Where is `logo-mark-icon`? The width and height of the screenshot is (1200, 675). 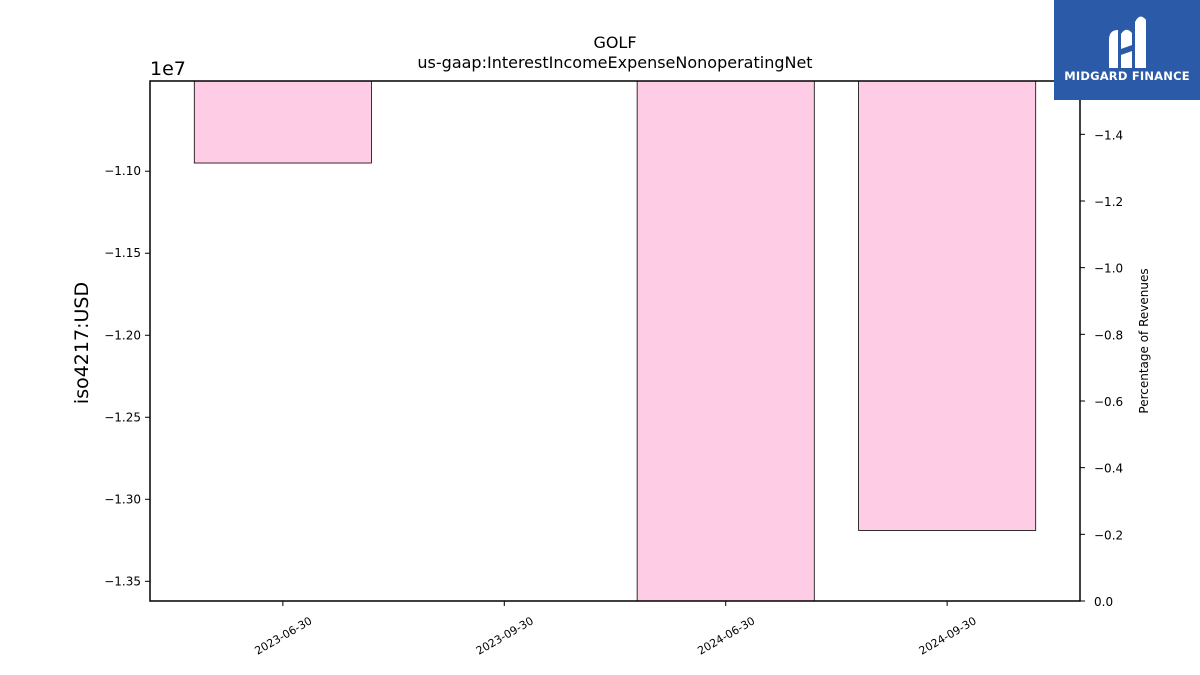 logo-mark-icon is located at coordinates (1127, 42).